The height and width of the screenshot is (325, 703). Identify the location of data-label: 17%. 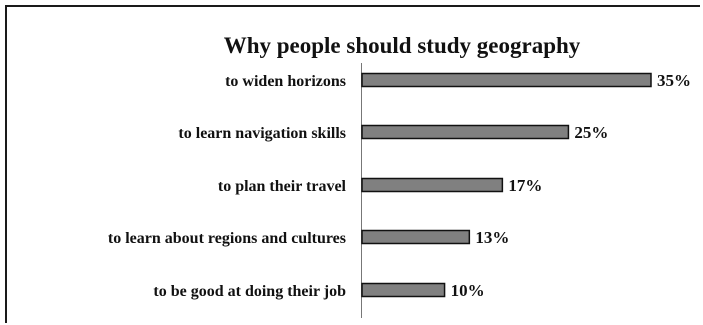
(525, 185).